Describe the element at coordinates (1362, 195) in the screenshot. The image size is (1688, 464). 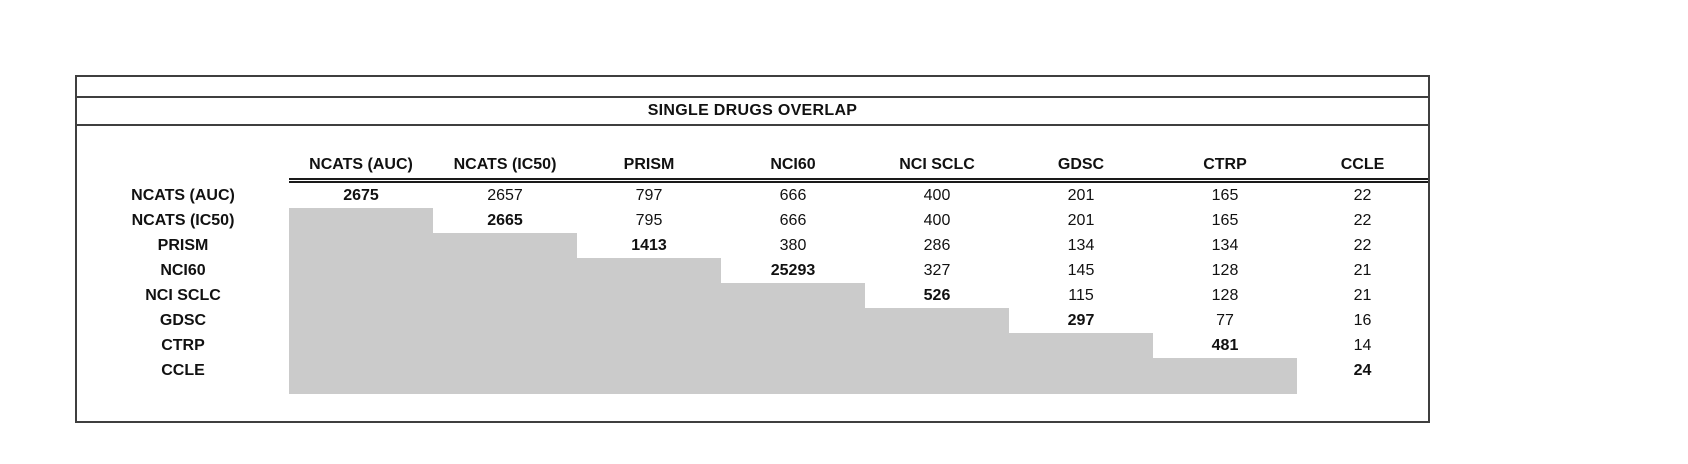
I see `matrix-cell-ncats-auc-ccle: 22` at that location.